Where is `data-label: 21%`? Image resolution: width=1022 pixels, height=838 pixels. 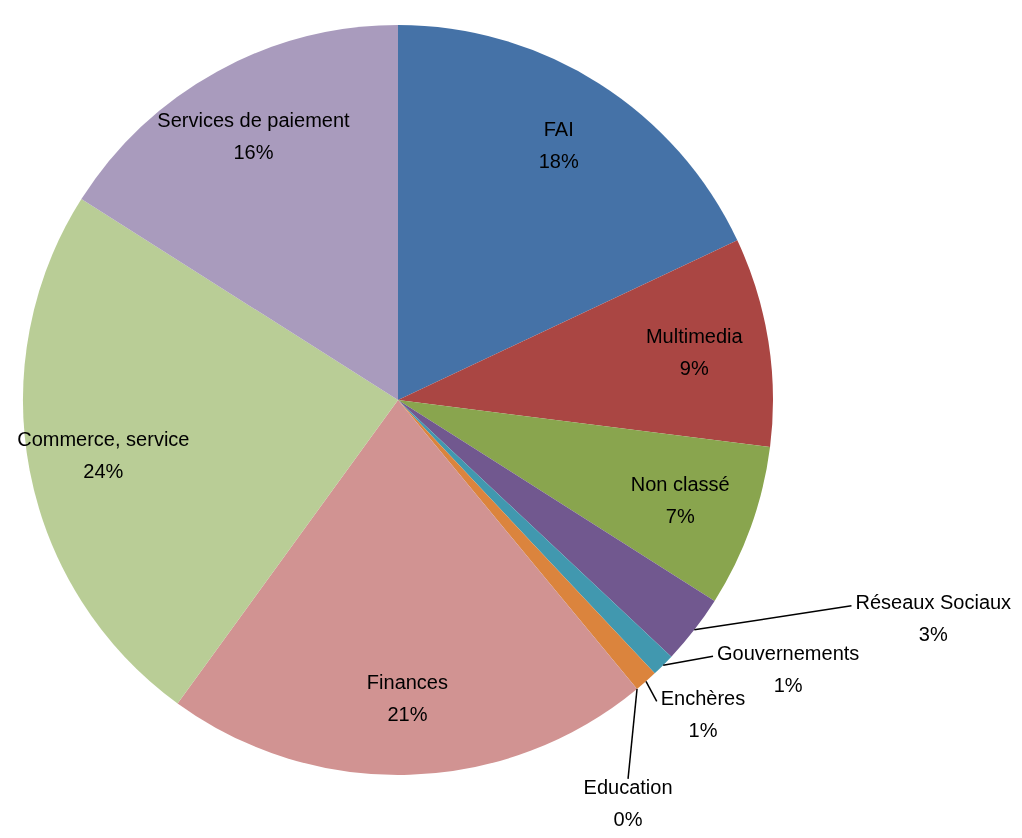 data-label: 21% is located at coordinates (407, 714).